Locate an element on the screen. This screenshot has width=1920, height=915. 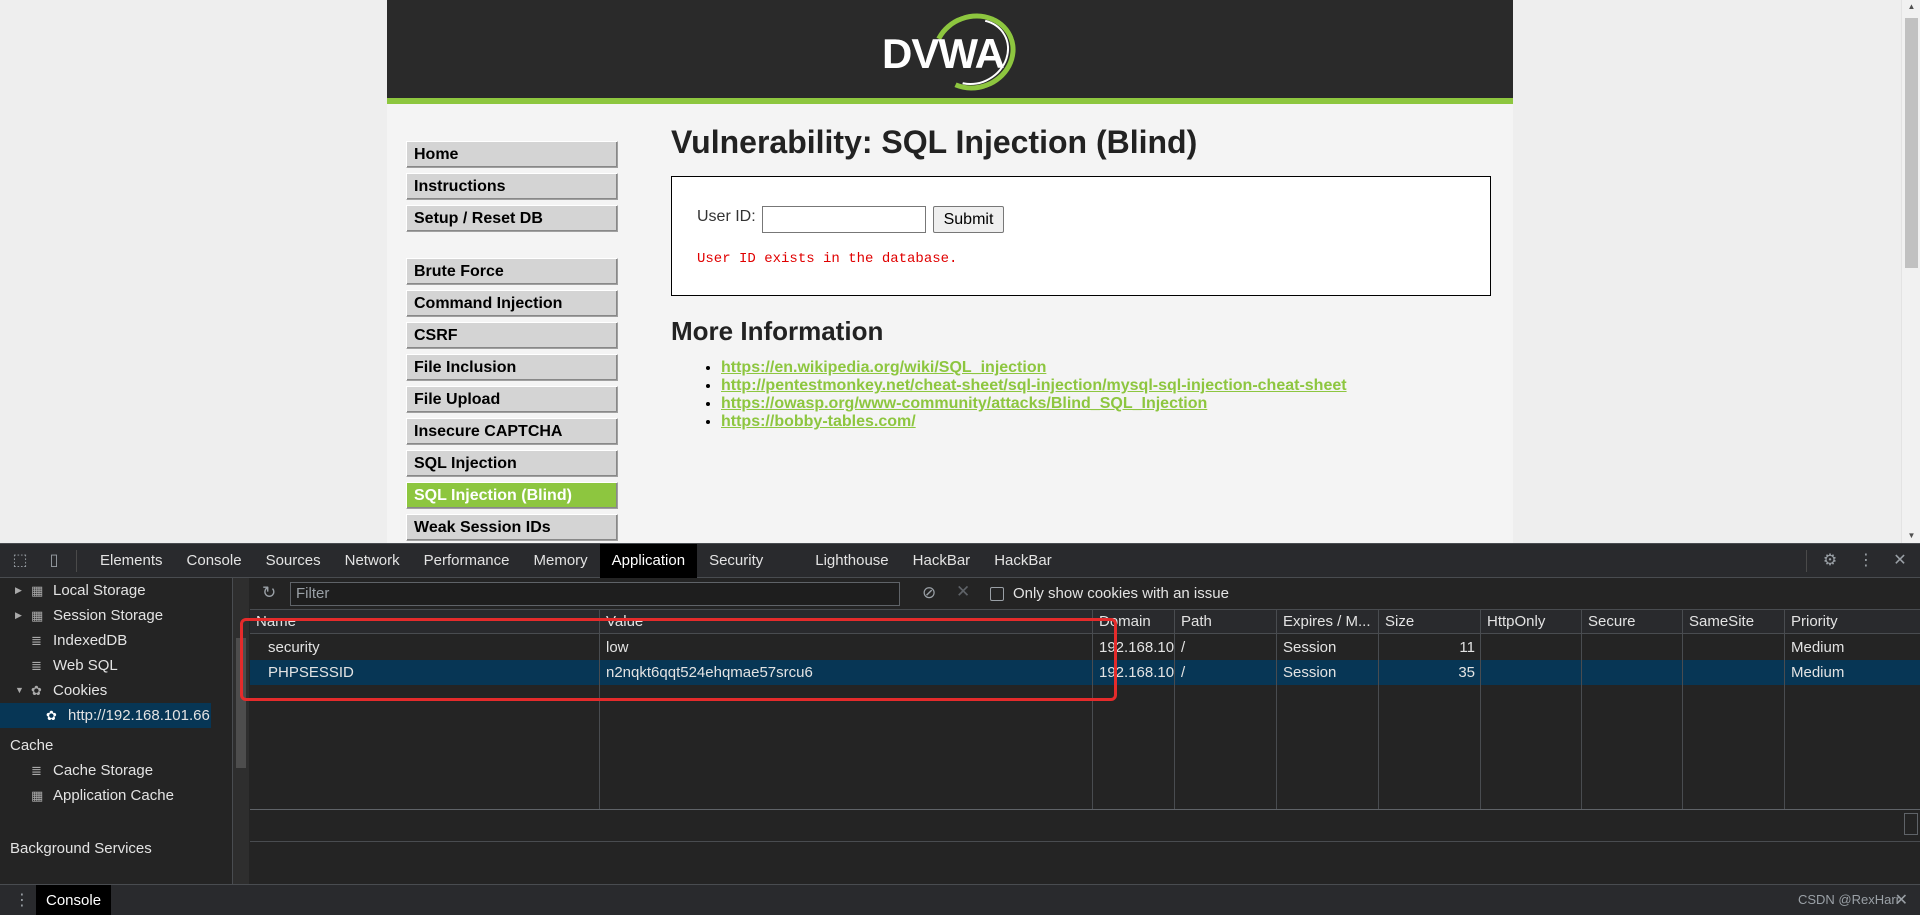
menu-item-instructions: Instructions is located at coordinates (512, 186).